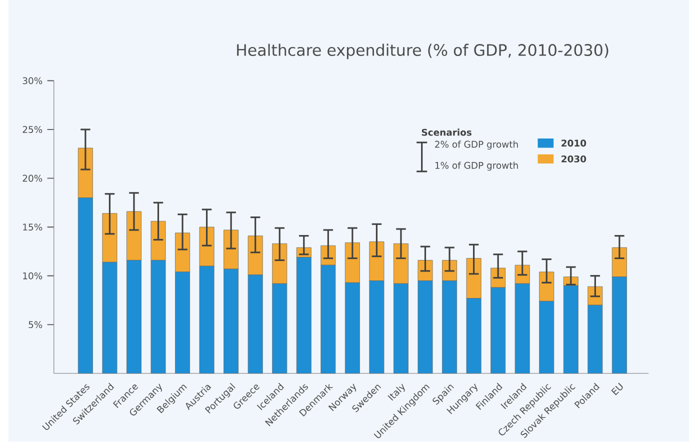 The image size is (689, 442). I want to click on chart-title: Healthcare expenditure (% of GDP, 2010-2030), so click(422, 52).